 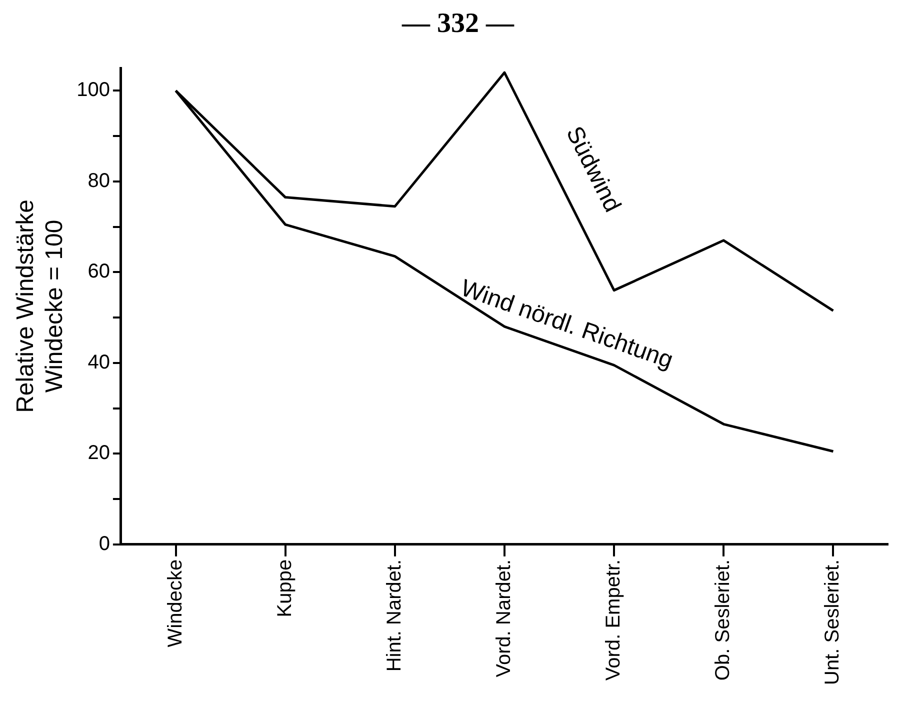 What do you see at coordinates (93, 90) in the screenshot?
I see `y-tick-label: 100` at bounding box center [93, 90].